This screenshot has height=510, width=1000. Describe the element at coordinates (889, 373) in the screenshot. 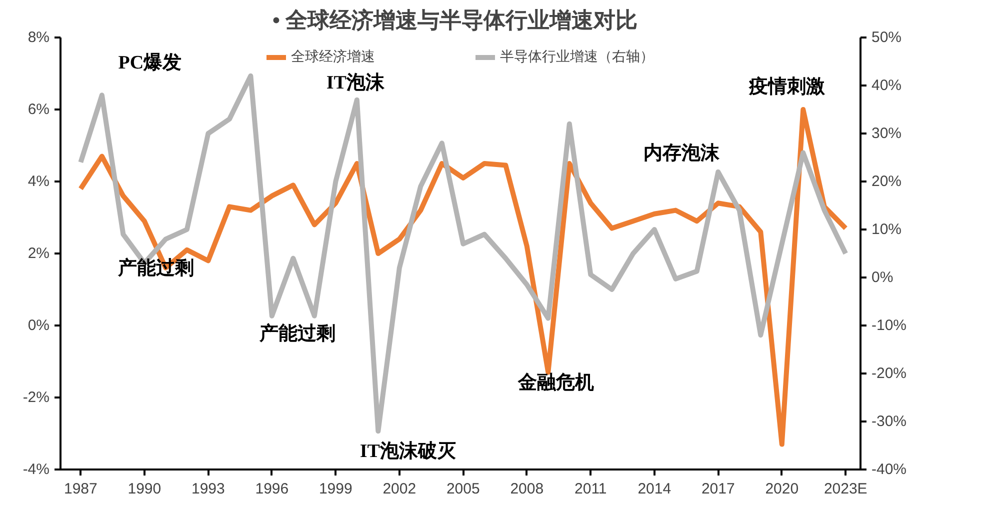

I see `y2-tick-label: -20%` at that location.